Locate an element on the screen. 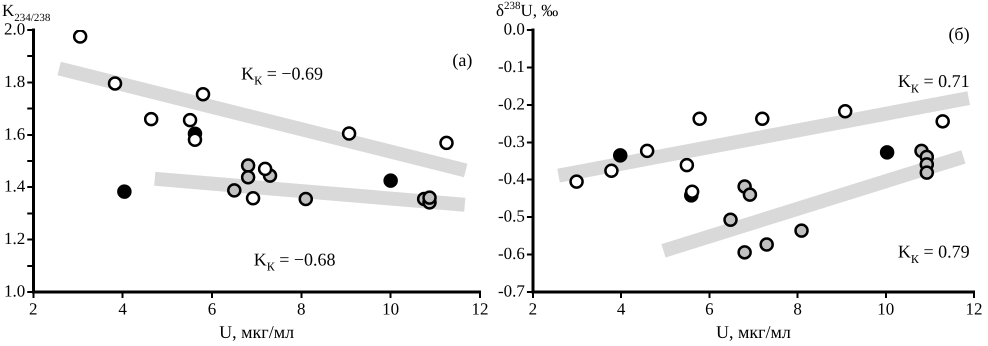 This screenshot has height=346, width=988. y-tick-label: -0.3 is located at coordinates (511, 141).